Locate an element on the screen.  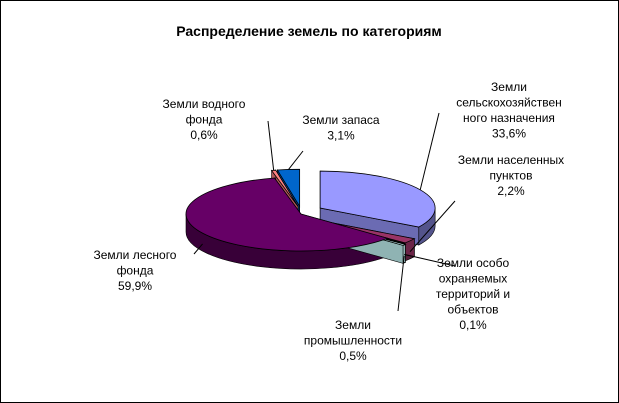
data-label-6: Земли запаса 3,1% is located at coordinates (341, 128).